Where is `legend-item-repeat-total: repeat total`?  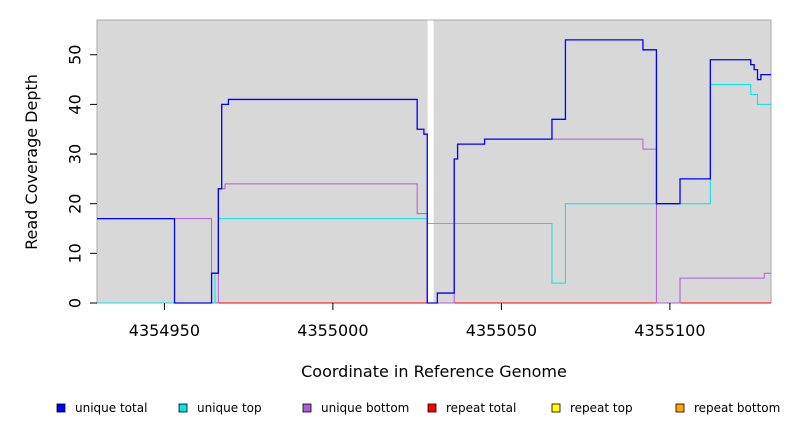 legend-item-repeat-total: repeat total is located at coordinates (471, 408).